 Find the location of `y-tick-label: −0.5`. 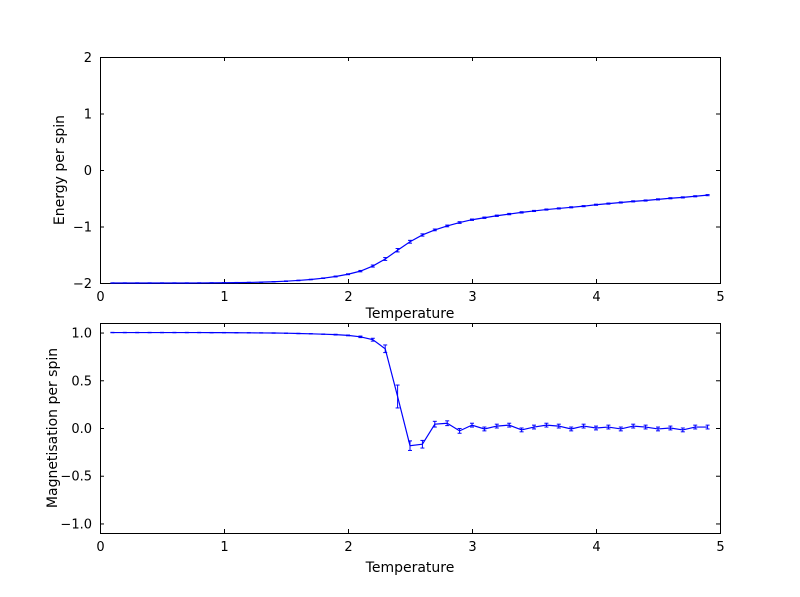

y-tick-label: −0.5 is located at coordinates (76, 477).